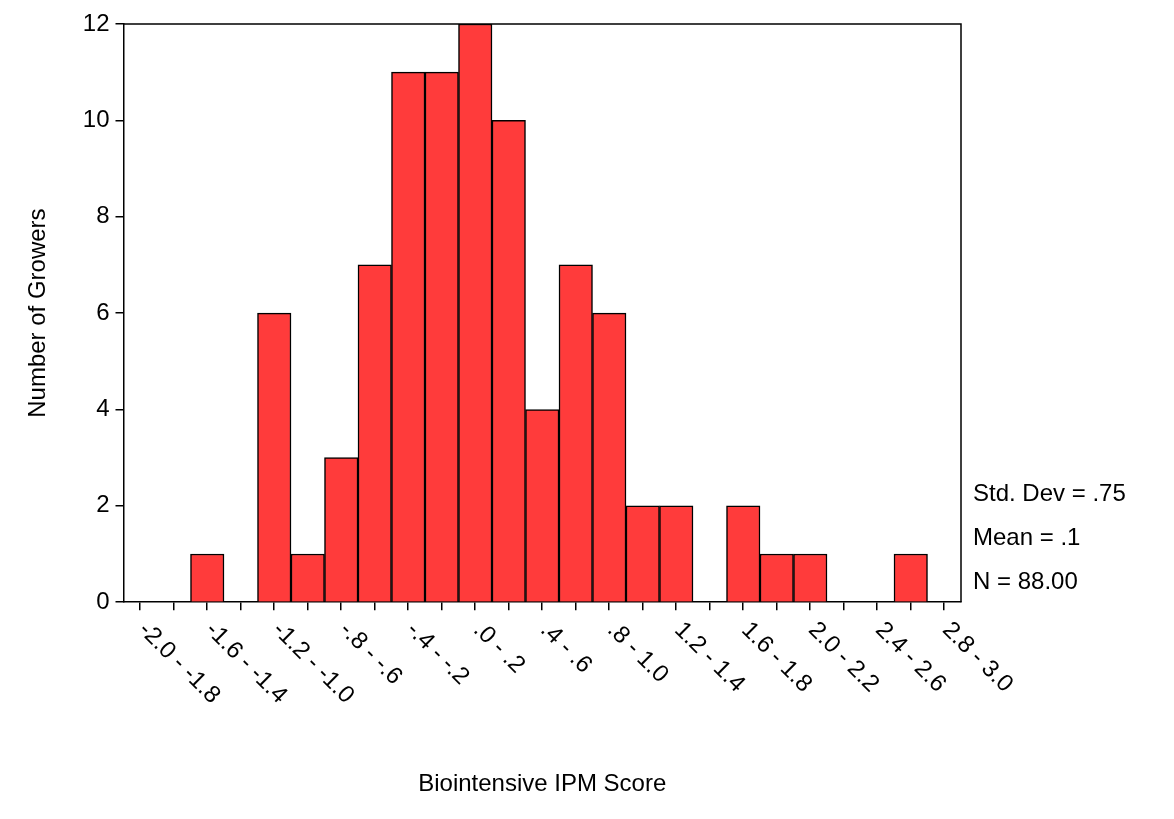  What do you see at coordinates (1025, 580) in the screenshot?
I see `text: N = 88.00` at bounding box center [1025, 580].